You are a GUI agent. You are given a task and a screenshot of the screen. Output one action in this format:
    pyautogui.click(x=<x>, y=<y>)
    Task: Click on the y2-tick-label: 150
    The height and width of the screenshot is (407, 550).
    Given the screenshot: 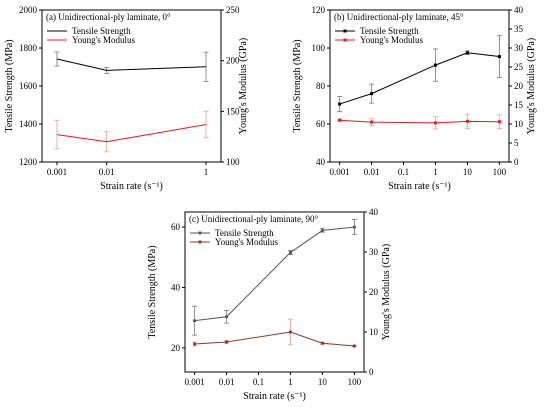 What is the action you would take?
    pyautogui.click(x=233, y=111)
    